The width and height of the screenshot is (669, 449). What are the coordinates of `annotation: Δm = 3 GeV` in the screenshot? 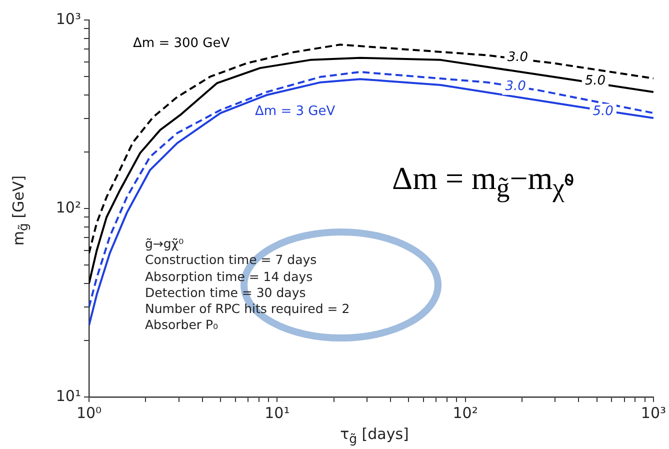 It's located at (295, 111).